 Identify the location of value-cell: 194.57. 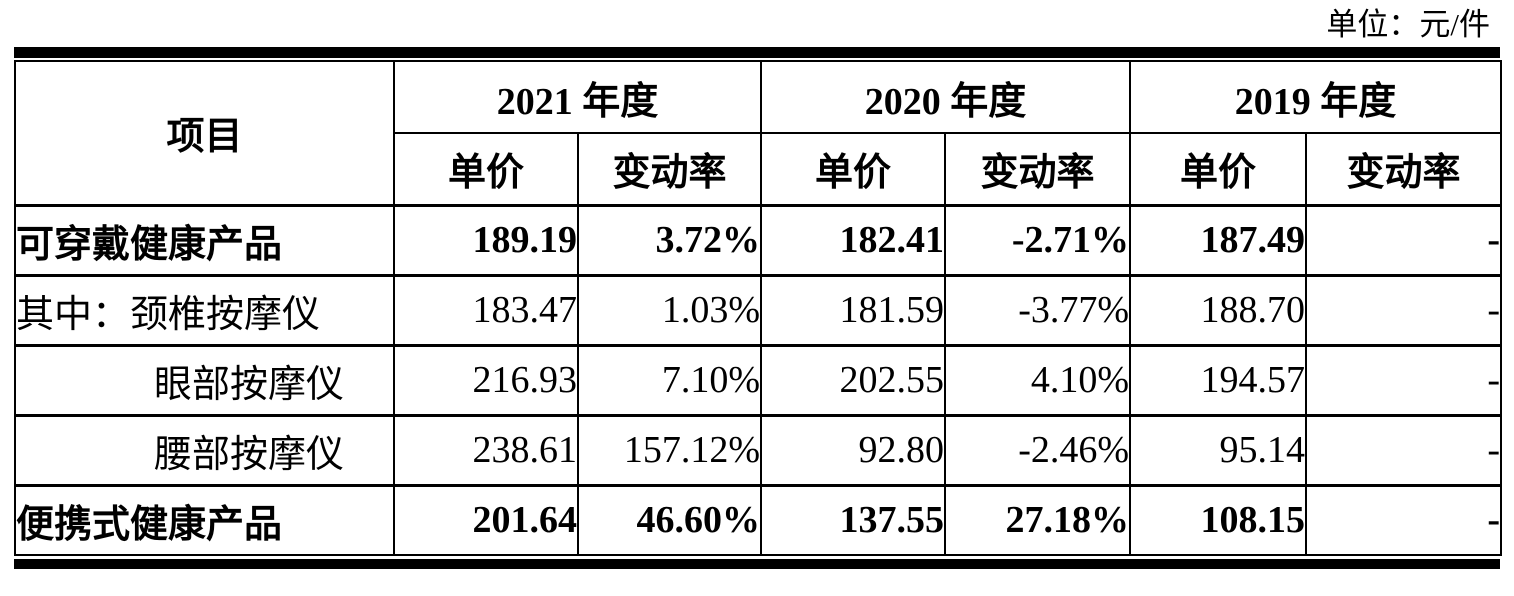
(1218, 379).